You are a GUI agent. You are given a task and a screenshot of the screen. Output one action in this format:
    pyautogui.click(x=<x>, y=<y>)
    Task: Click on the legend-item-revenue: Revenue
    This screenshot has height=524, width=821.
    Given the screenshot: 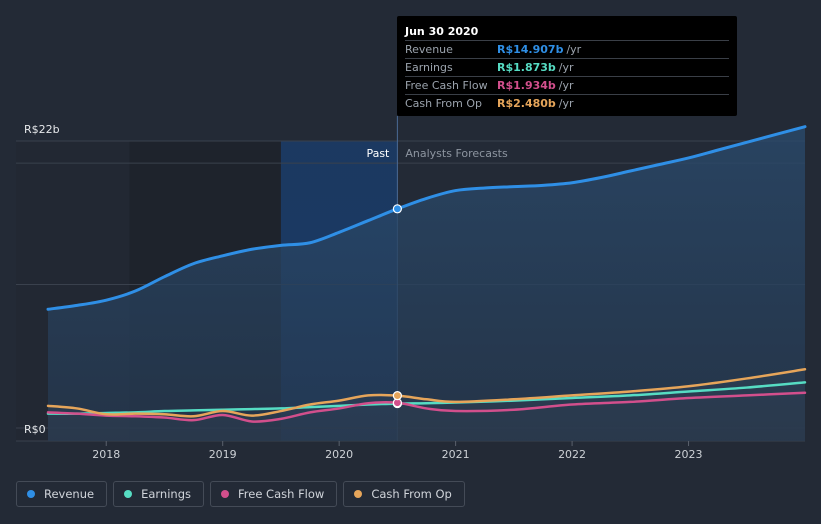 What is the action you would take?
    pyautogui.click(x=62, y=494)
    